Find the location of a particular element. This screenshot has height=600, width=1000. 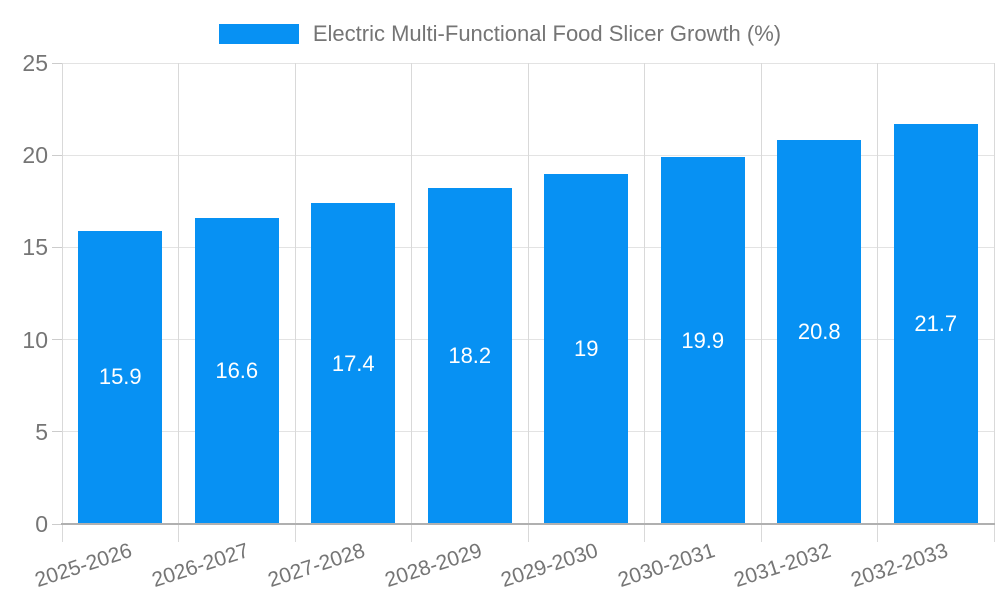

y-tick-label: 10 is located at coordinates (35, 339).